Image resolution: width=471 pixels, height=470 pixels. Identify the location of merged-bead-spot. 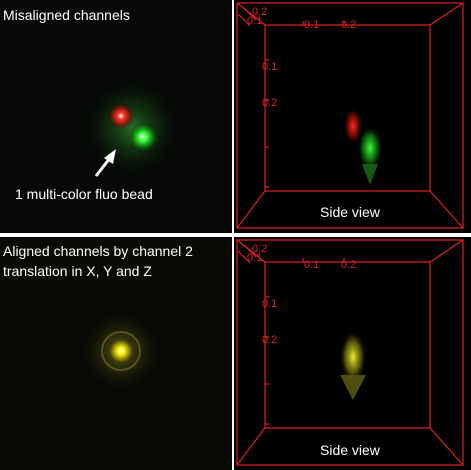
(121, 351).